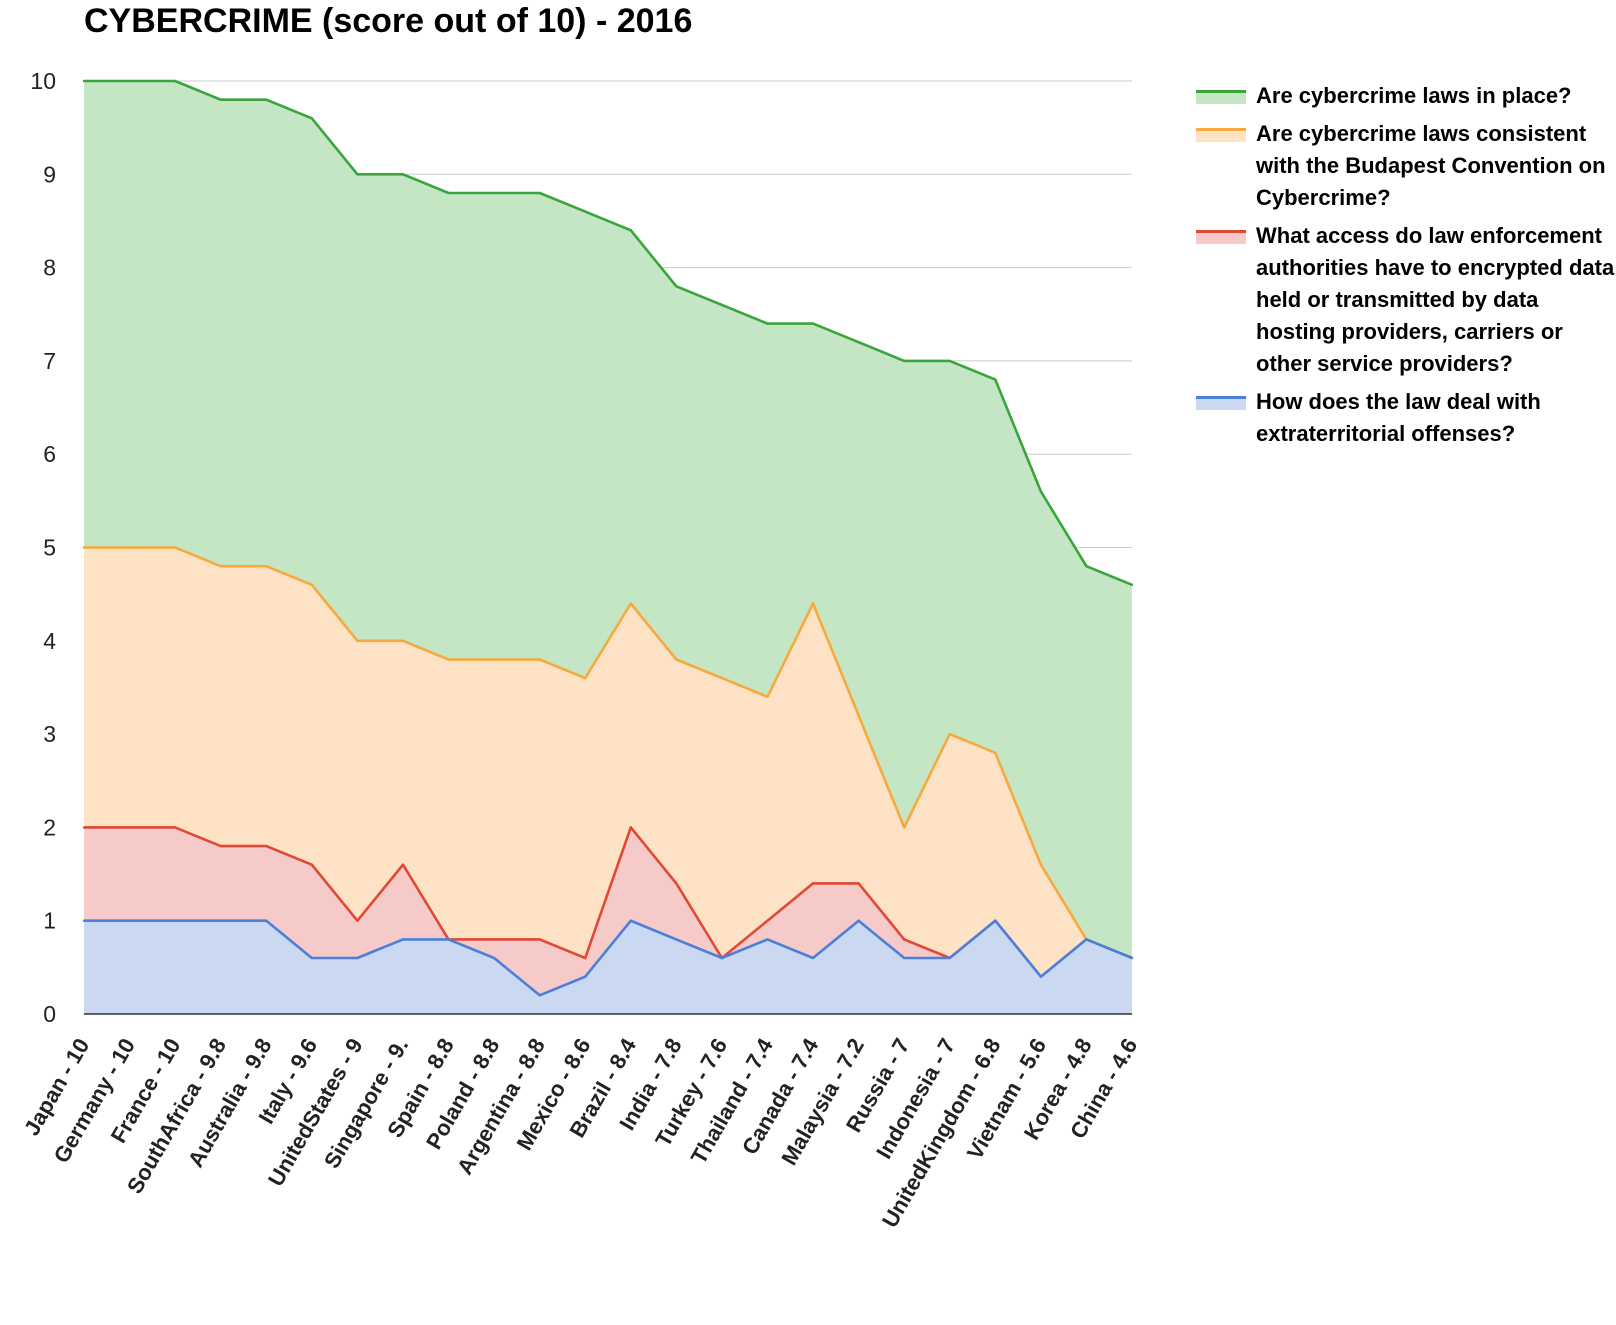  What do you see at coordinates (49, 548) in the screenshot?
I see `y-tick-label: 5` at bounding box center [49, 548].